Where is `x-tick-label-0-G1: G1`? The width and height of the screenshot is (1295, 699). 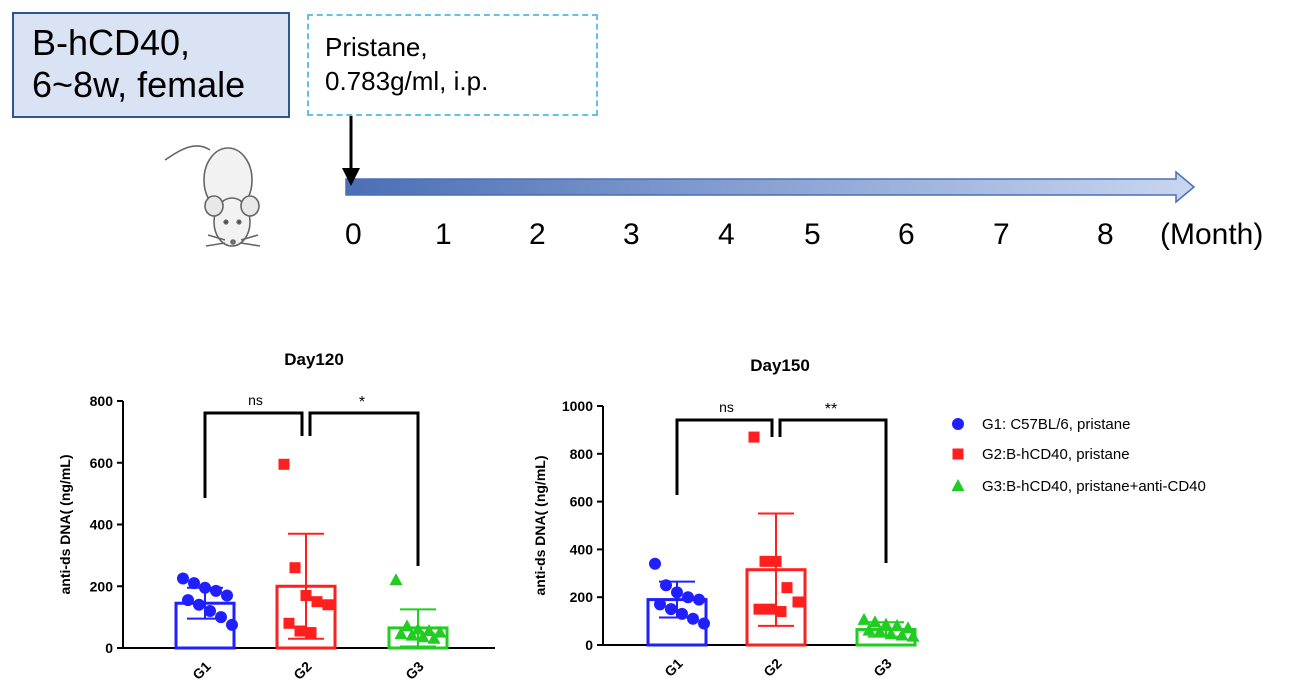
x-tick-label-0-G1: G1 is located at coordinates (201, 670).